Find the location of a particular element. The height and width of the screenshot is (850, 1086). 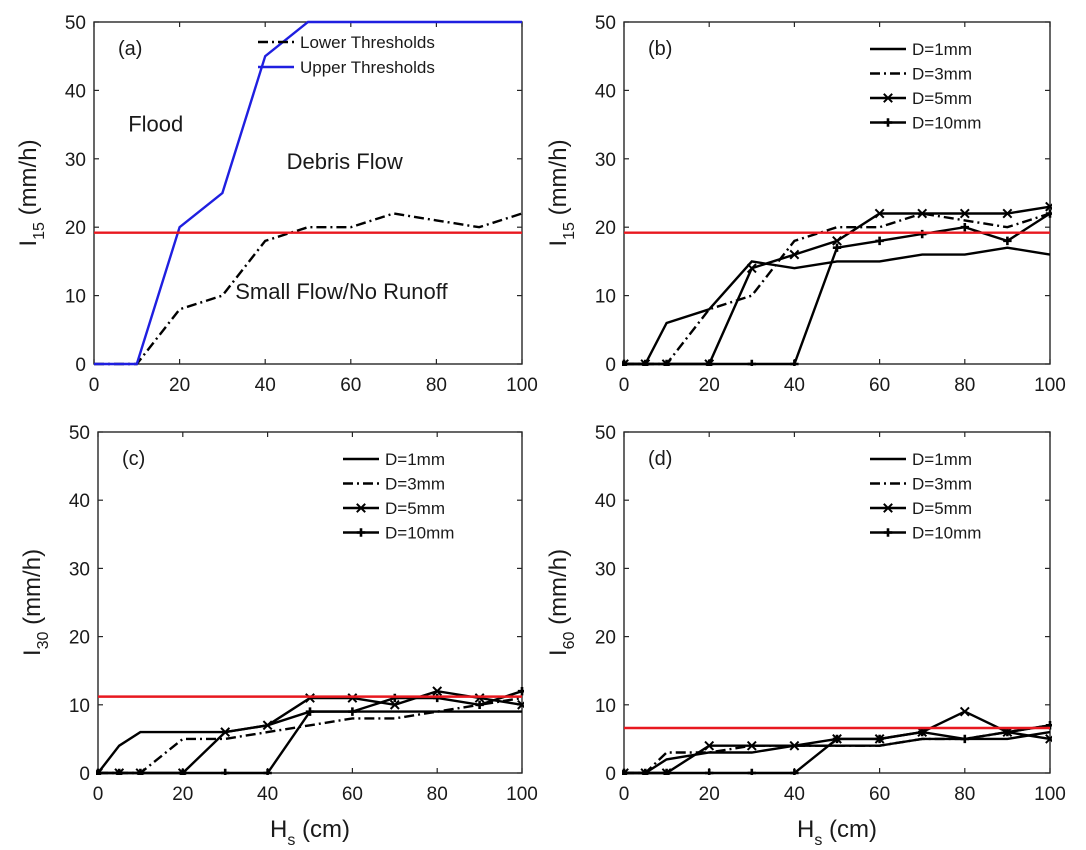

panel-3-series-d-3mm-line is located at coordinates (310, 735).